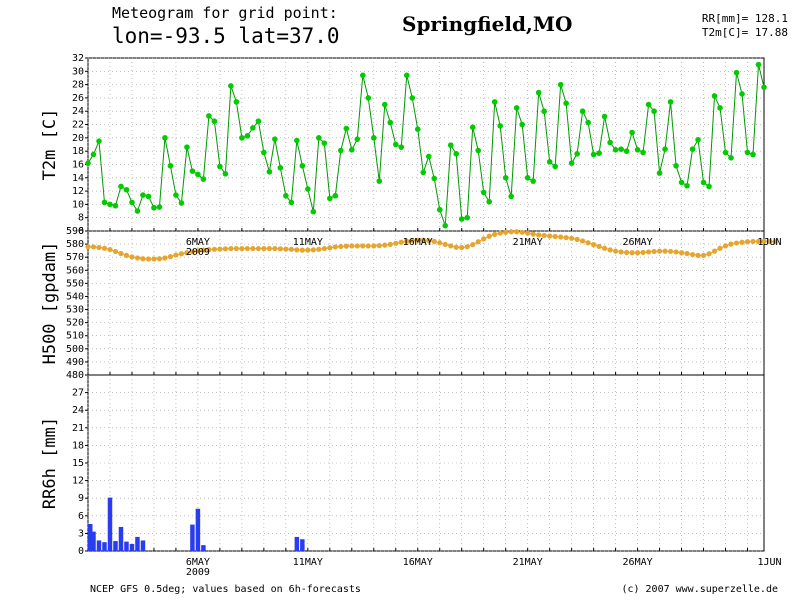  Describe the element at coordinates (78, 204) in the screenshot. I see `y-tick-label: 10` at that location.